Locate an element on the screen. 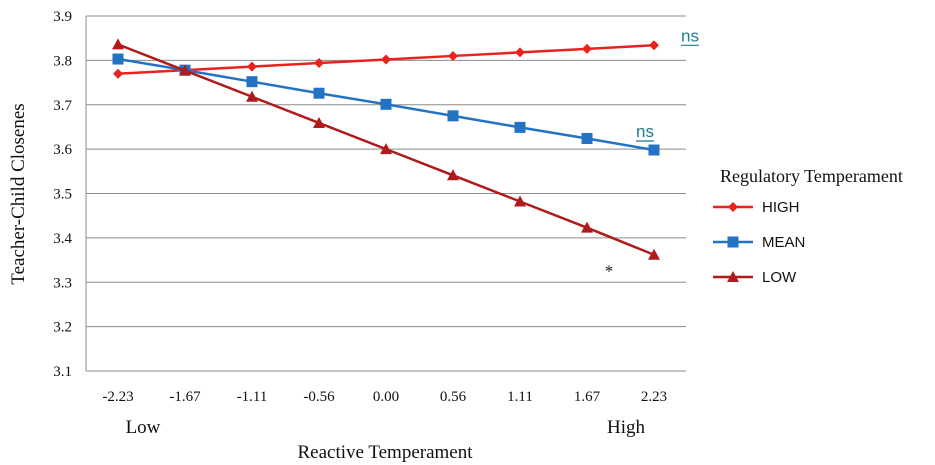  y-tick-label: 3.3 is located at coordinates (62, 283).